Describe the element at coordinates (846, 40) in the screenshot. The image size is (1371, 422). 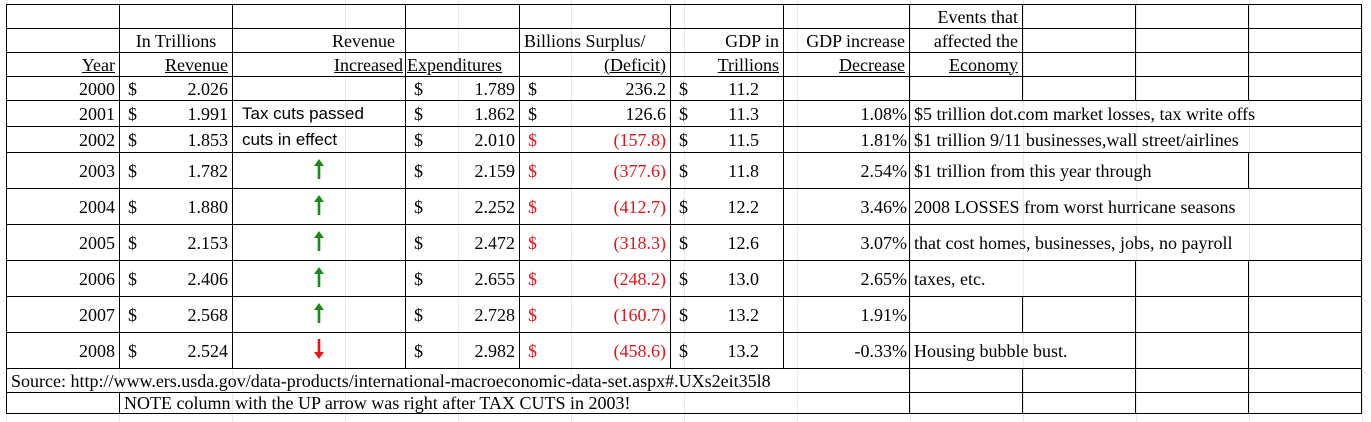
I see `gdp-change-header-line1: GDP increase` at that location.